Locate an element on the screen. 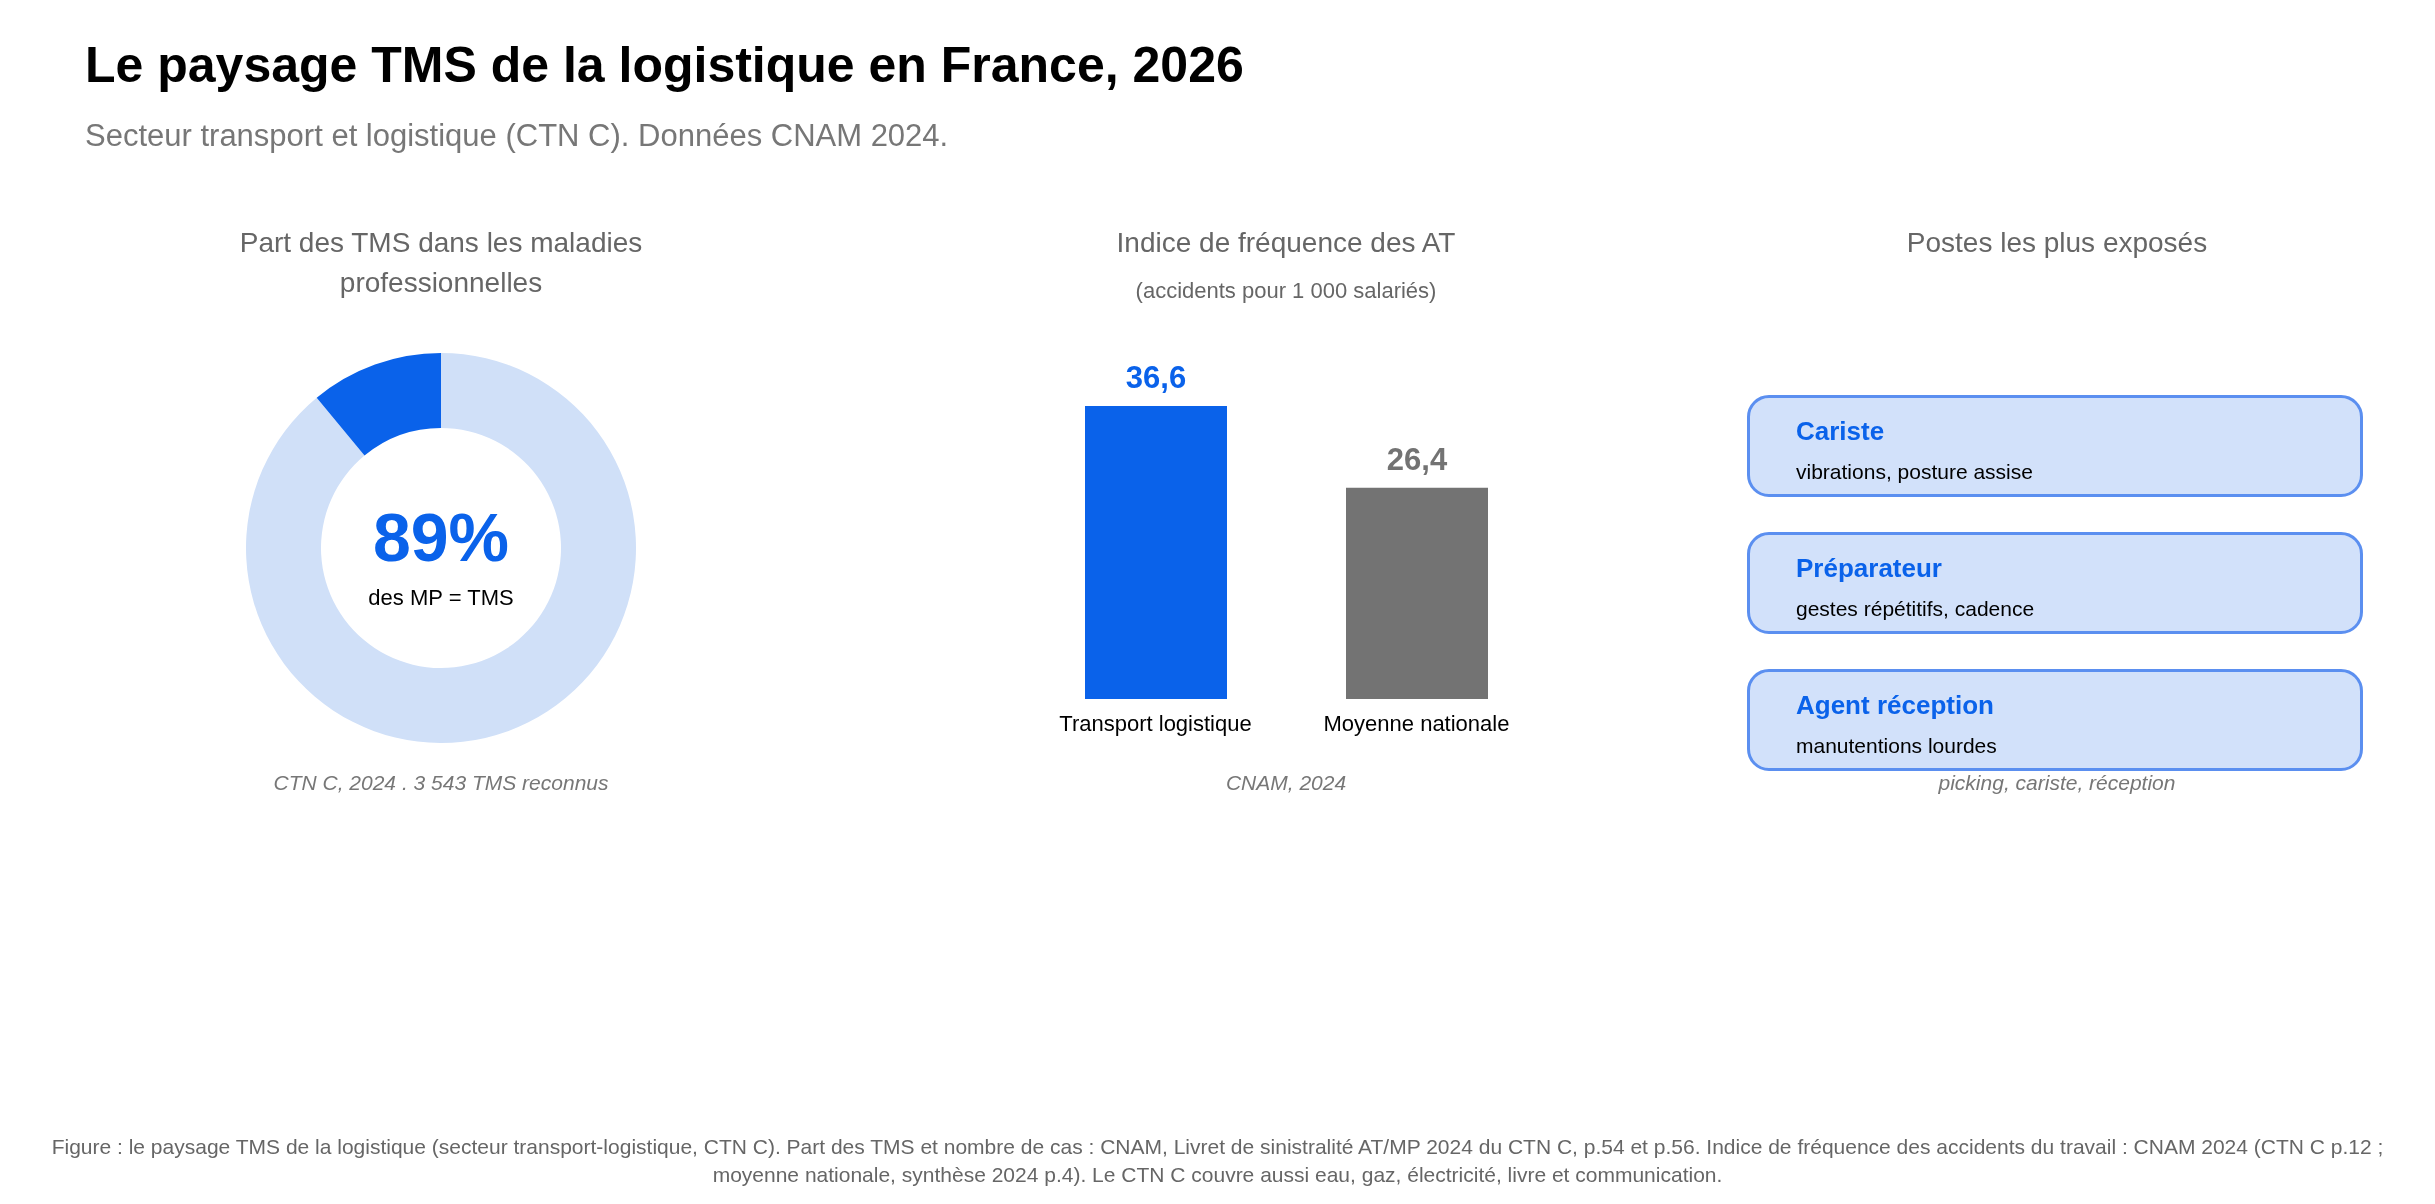 This screenshot has width=2435, height=1204. data-label: 89% is located at coordinates (441, 537).